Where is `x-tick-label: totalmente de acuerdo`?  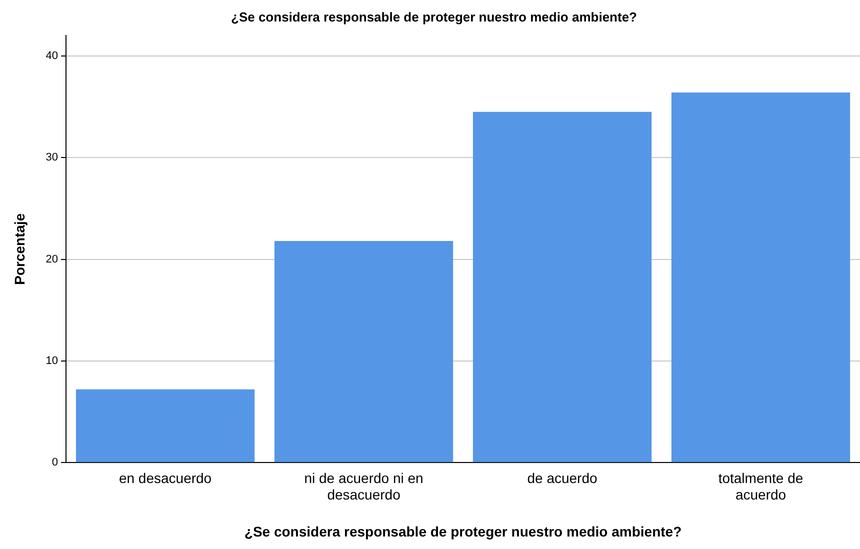
x-tick-label: totalmente de acuerdo is located at coordinates (761, 486).